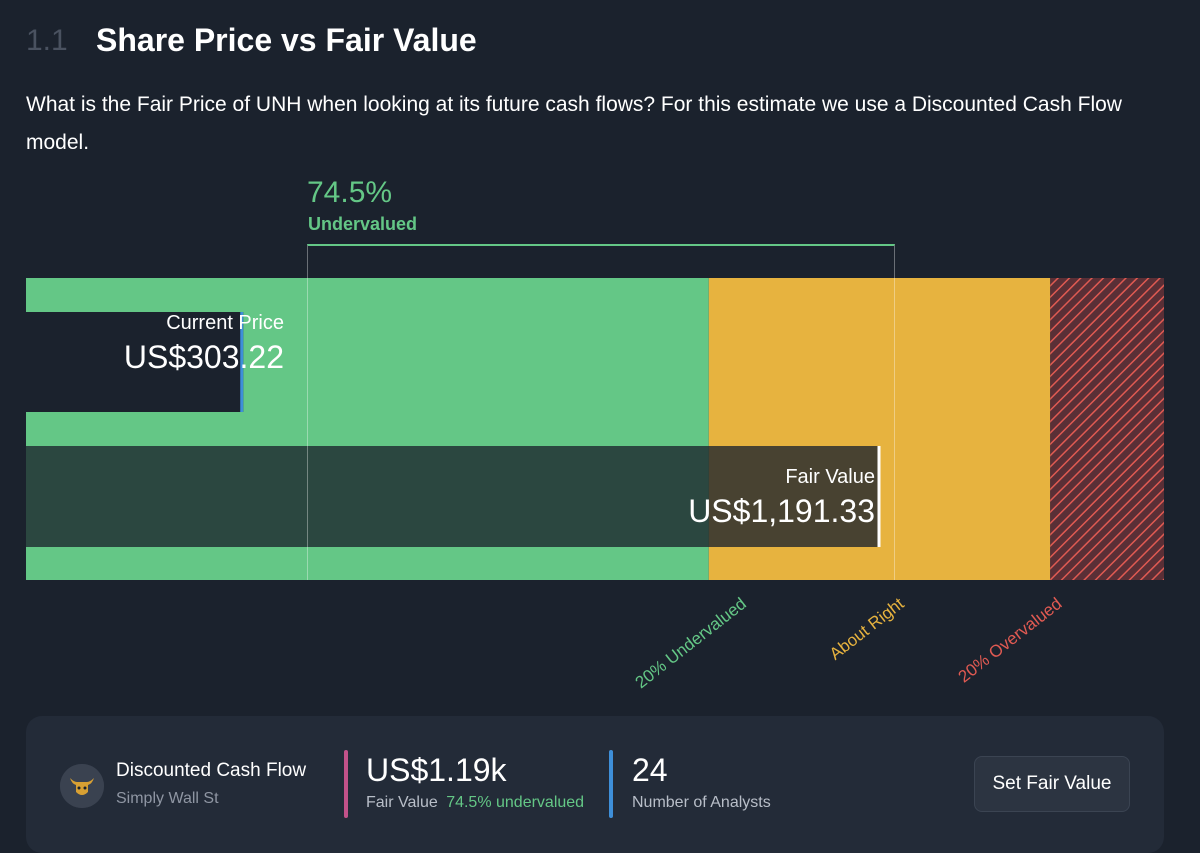 The height and width of the screenshot is (853, 1200). What do you see at coordinates (211, 770) in the screenshot?
I see `model-name: Discounted Cash Flow` at bounding box center [211, 770].